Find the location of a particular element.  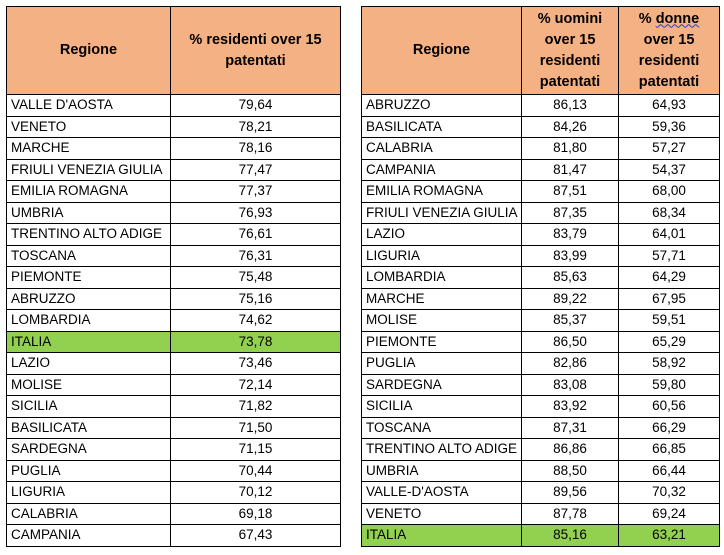

table-row: LAZIO 83,79 64,01 is located at coordinates (540, 234).